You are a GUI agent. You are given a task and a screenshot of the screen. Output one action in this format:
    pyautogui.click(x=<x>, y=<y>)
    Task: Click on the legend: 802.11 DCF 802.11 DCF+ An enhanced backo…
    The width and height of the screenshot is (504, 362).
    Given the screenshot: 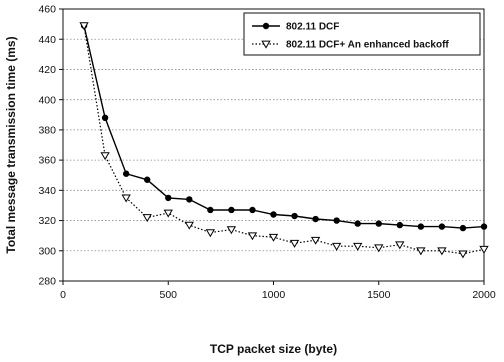 What is the action you would take?
    pyautogui.click(x=362, y=34)
    